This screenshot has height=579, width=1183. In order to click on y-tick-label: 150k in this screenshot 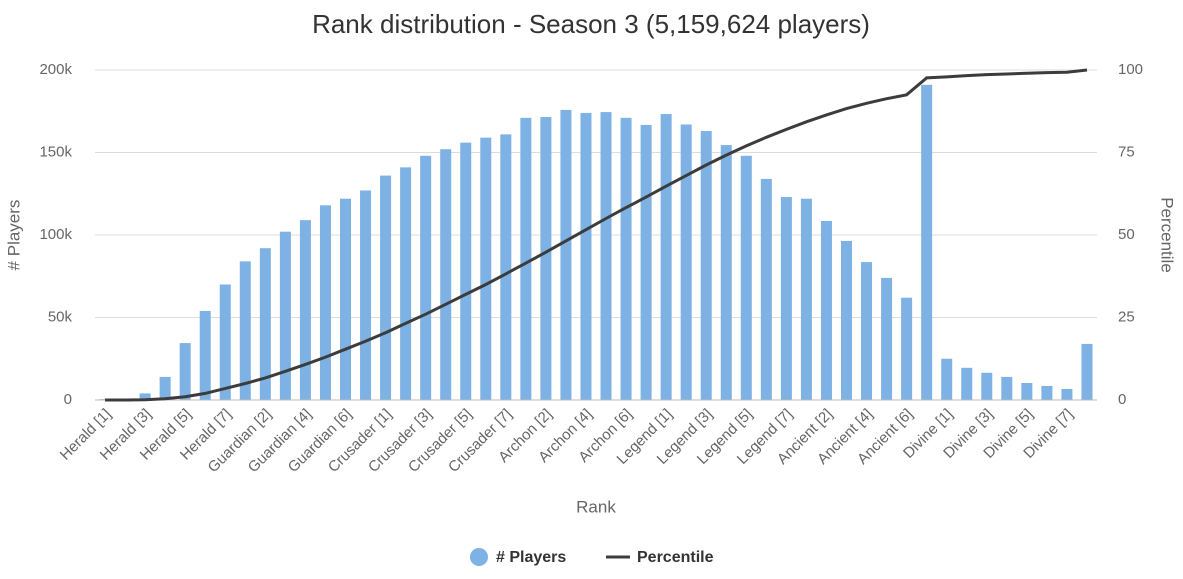, I will do `click(55, 151)`.